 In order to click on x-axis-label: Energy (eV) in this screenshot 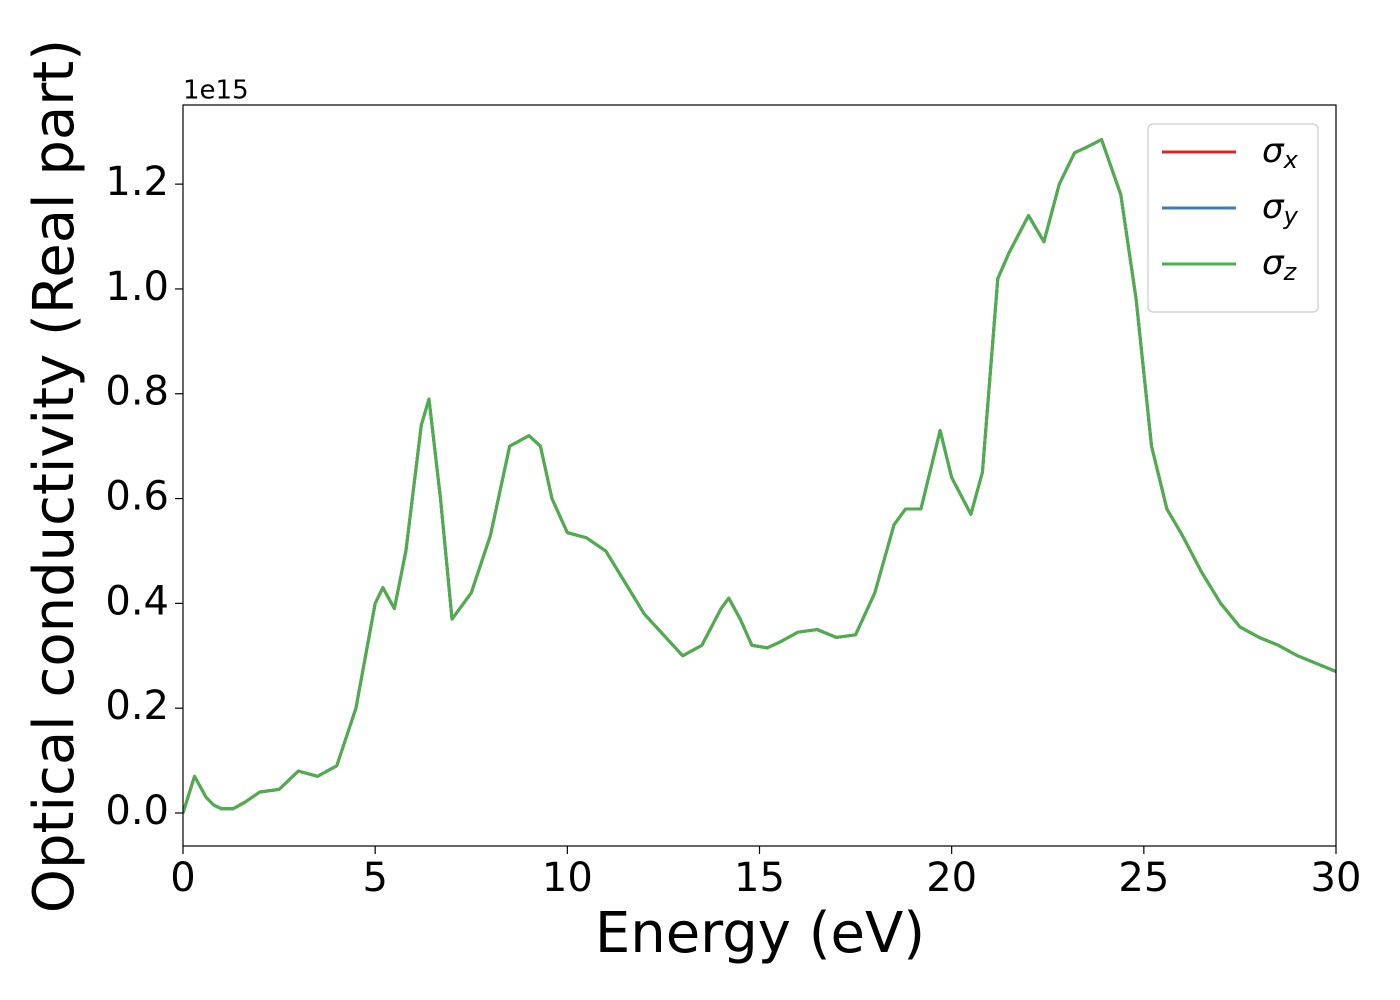, I will do `click(760, 933)`.